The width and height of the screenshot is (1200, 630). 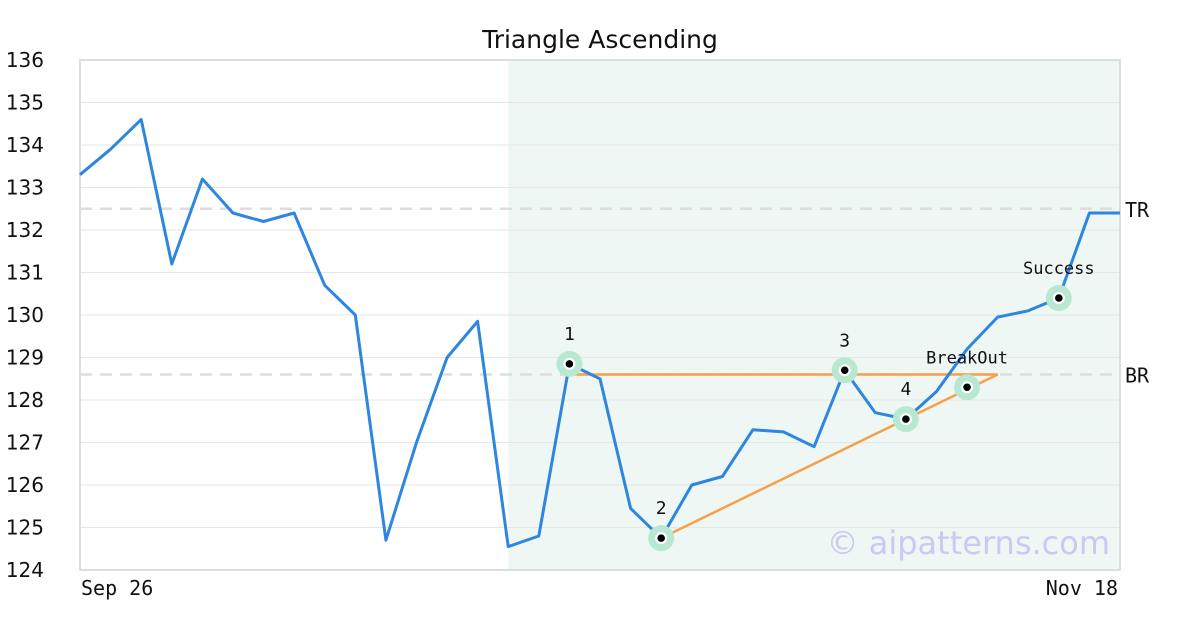 What do you see at coordinates (25, 443) in the screenshot?
I see `y-tick-label: 127` at bounding box center [25, 443].